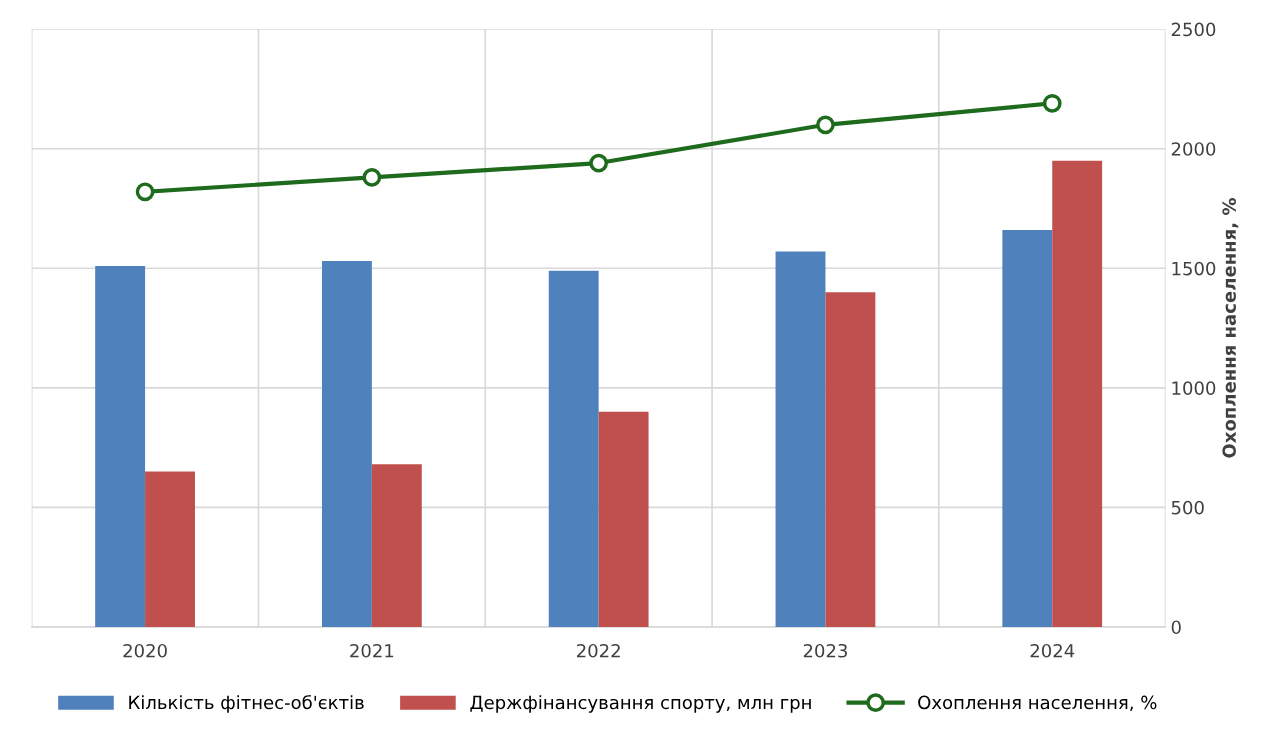  What do you see at coordinates (1052, 650) in the screenshot?
I see `x-tick-label: 2024` at bounding box center [1052, 650].